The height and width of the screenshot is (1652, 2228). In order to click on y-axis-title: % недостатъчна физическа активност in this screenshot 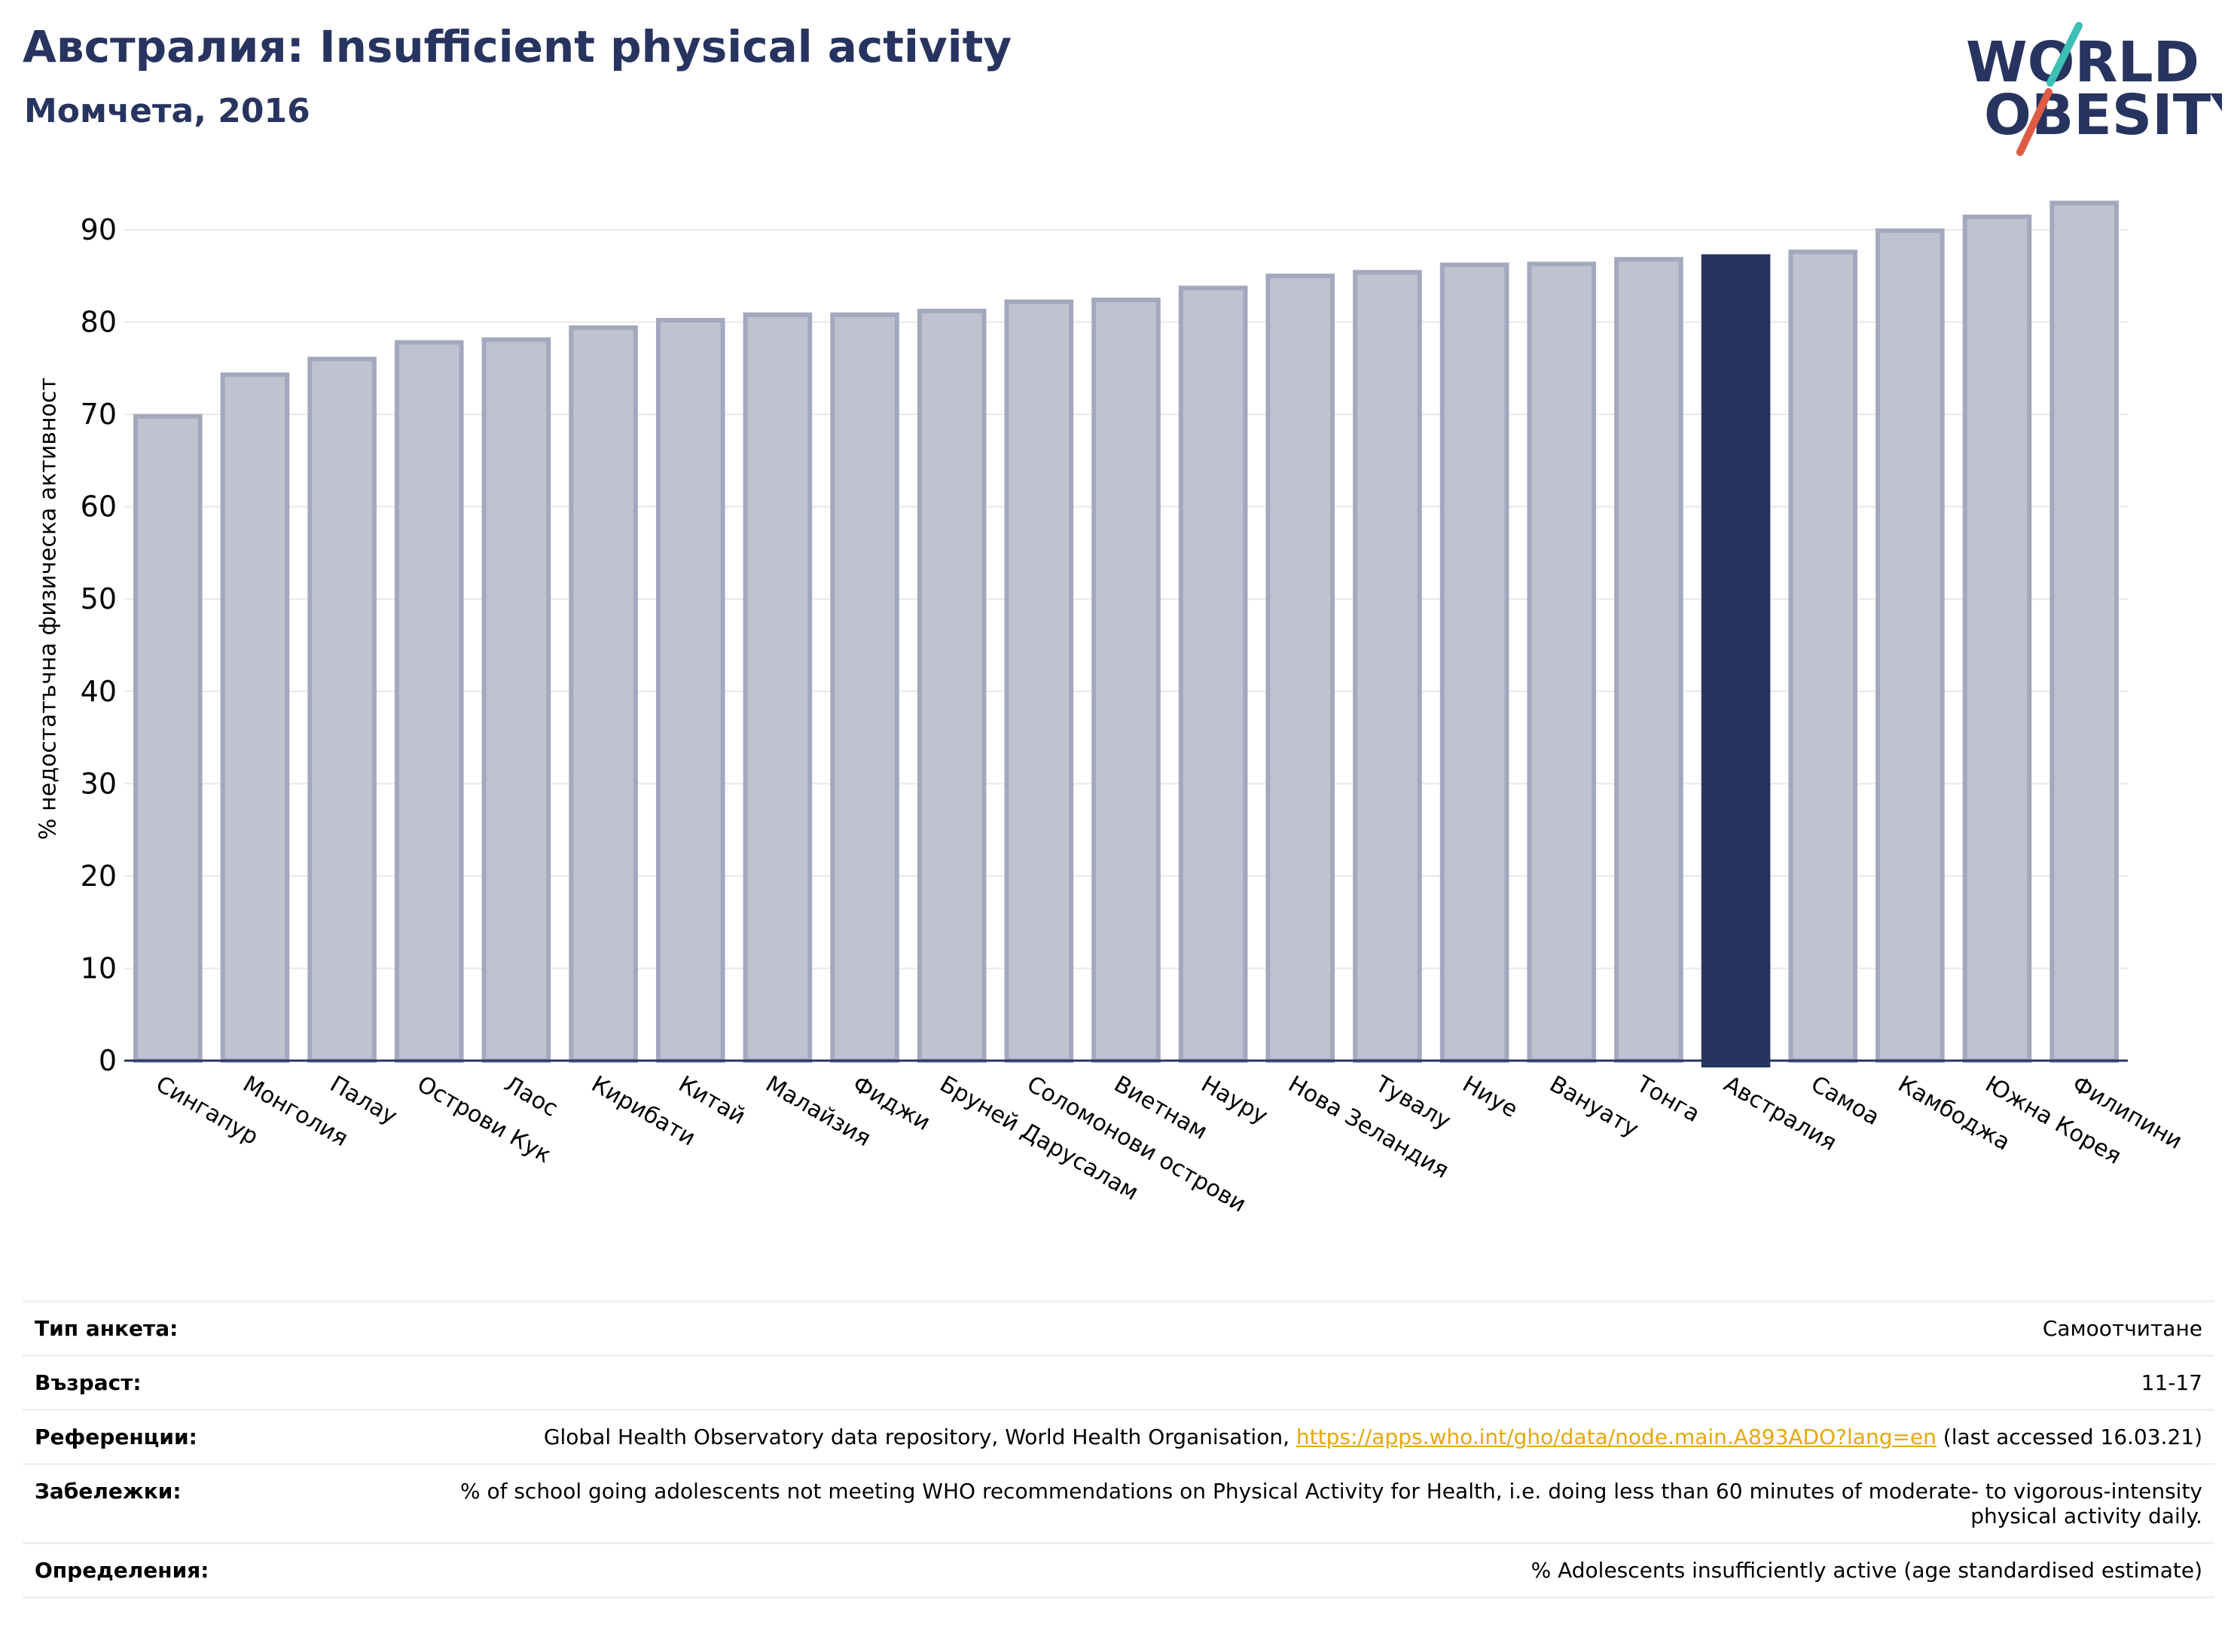, I will do `click(48, 608)`.